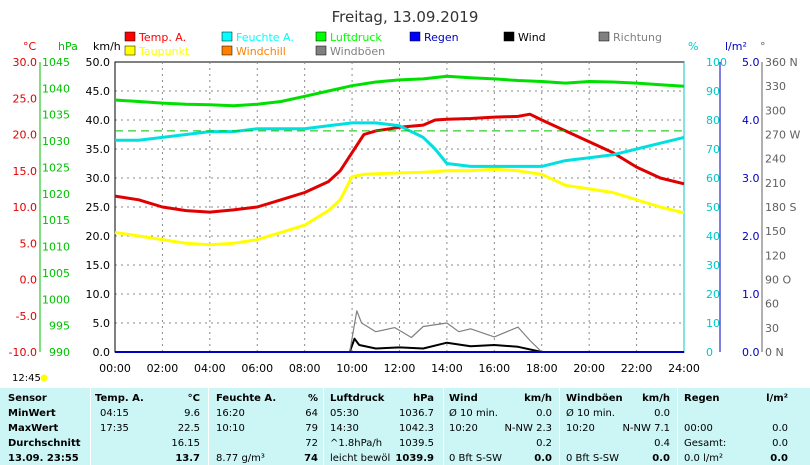  Describe the element at coordinates (777, 398) in the screenshot. I see `header-rain-unit: l/m²` at that location.